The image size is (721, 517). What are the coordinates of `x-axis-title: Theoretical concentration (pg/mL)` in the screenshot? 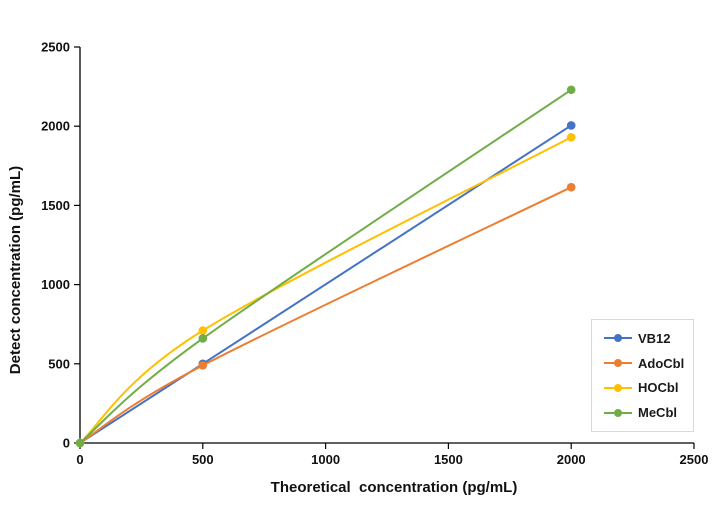 It's located at (394, 487).